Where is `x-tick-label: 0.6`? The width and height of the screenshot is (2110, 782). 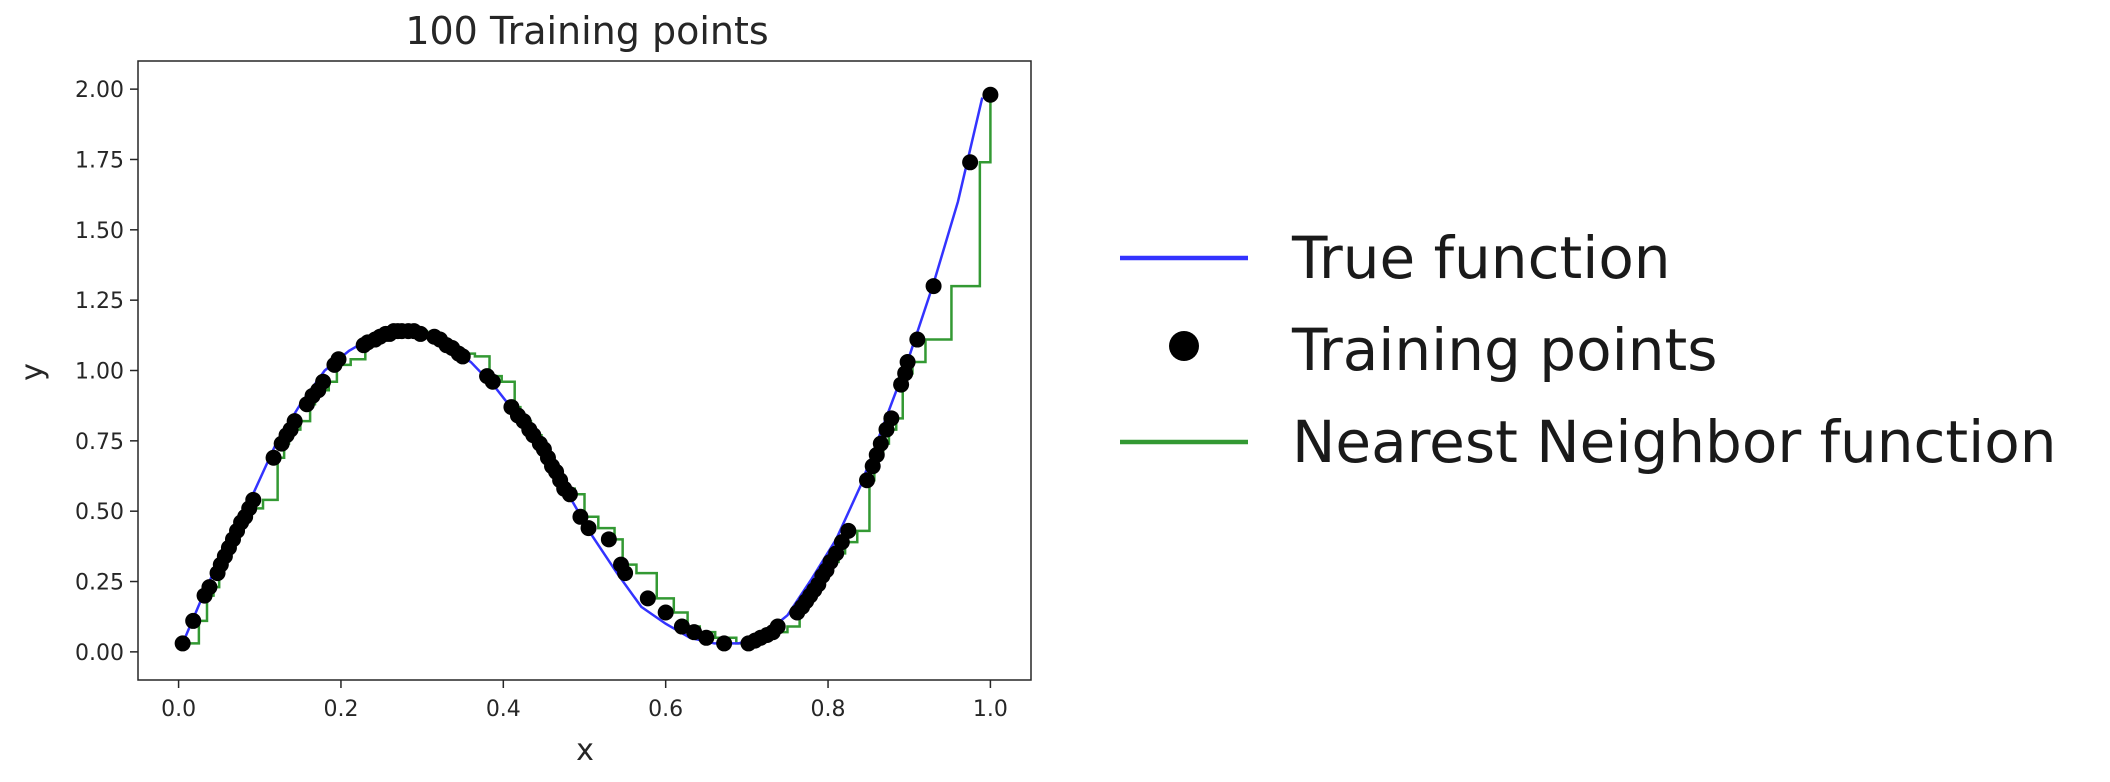 x-tick-label: 0.6 is located at coordinates (665, 709).